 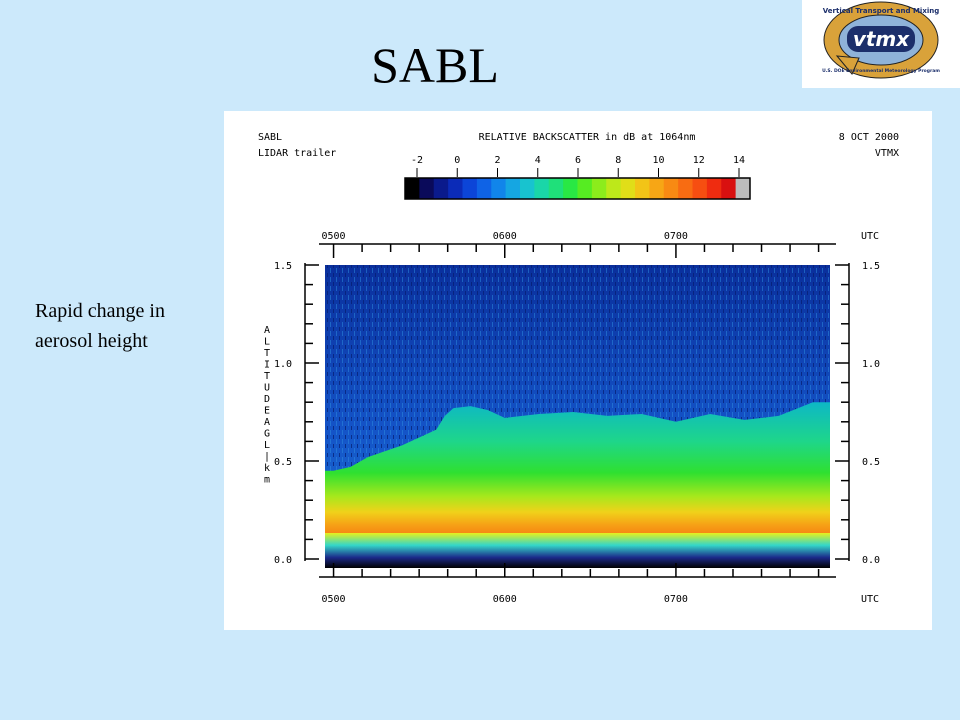 What do you see at coordinates (457, 160) in the screenshot?
I see `colorbar-tick-label: 0` at bounding box center [457, 160].